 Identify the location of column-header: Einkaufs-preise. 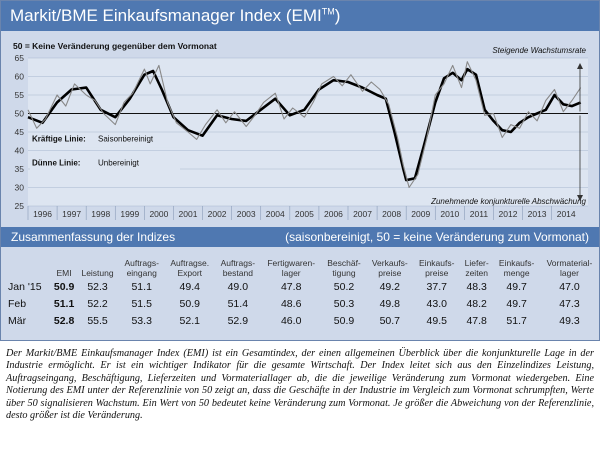
(436, 263).